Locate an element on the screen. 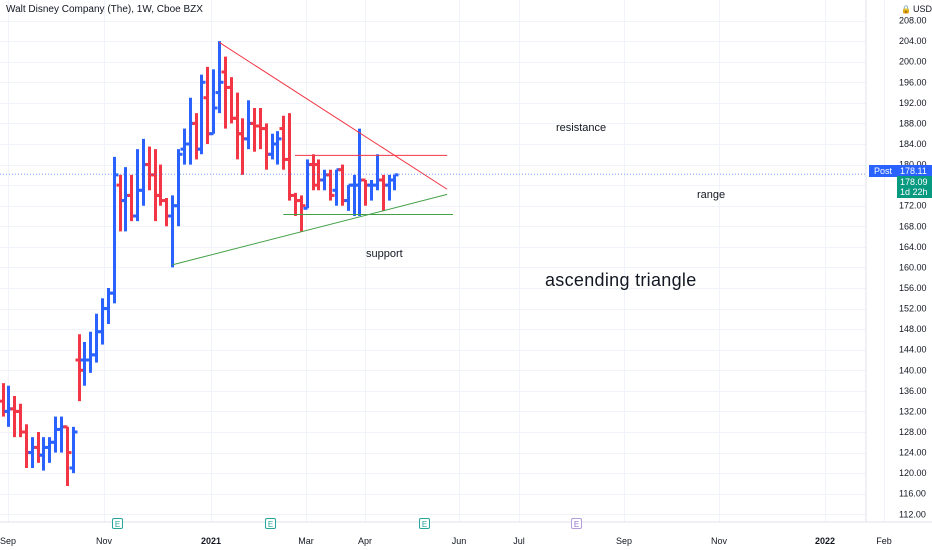  range-annotation: range is located at coordinates (711, 195).